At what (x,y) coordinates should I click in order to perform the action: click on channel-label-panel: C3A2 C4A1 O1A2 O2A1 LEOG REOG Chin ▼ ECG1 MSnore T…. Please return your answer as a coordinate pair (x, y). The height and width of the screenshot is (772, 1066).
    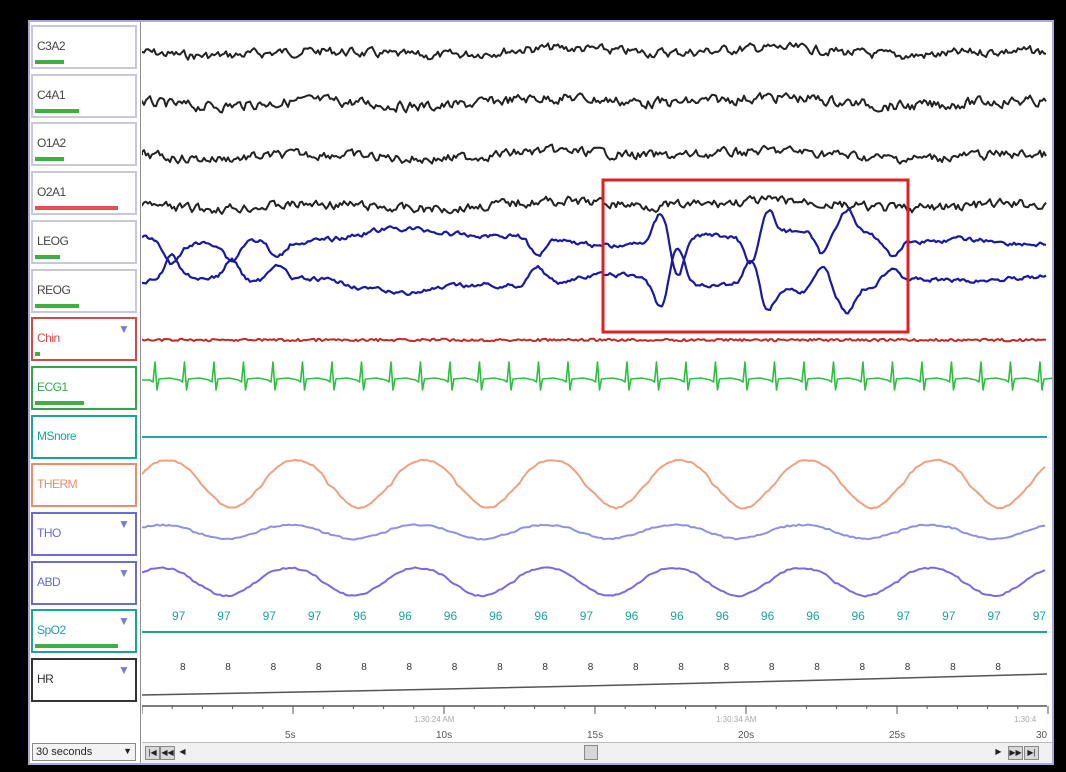
    Looking at the image, I should click on (85, 392).